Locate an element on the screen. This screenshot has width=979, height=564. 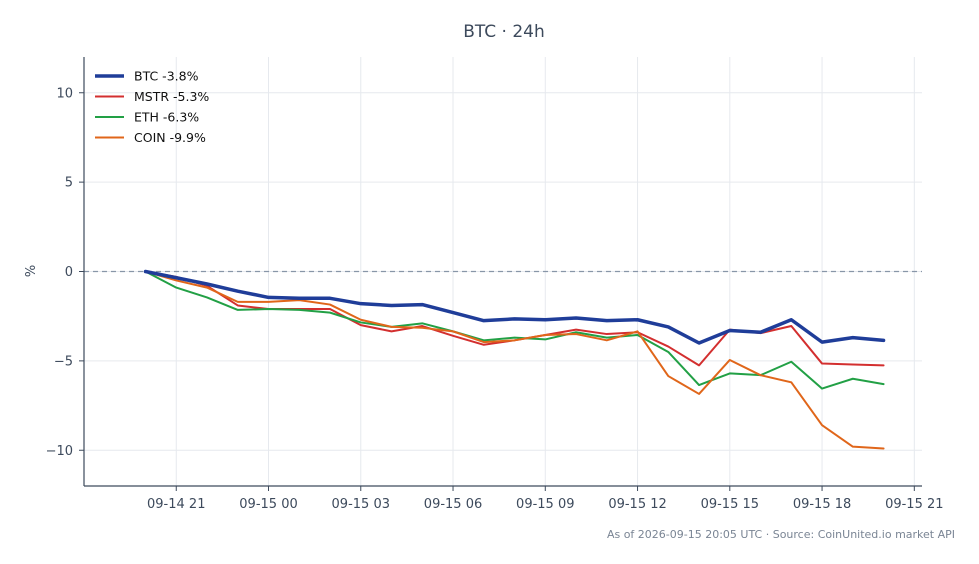
y-axis-ticks: 10 5 0 −5 −10 is located at coordinates (65, 272).